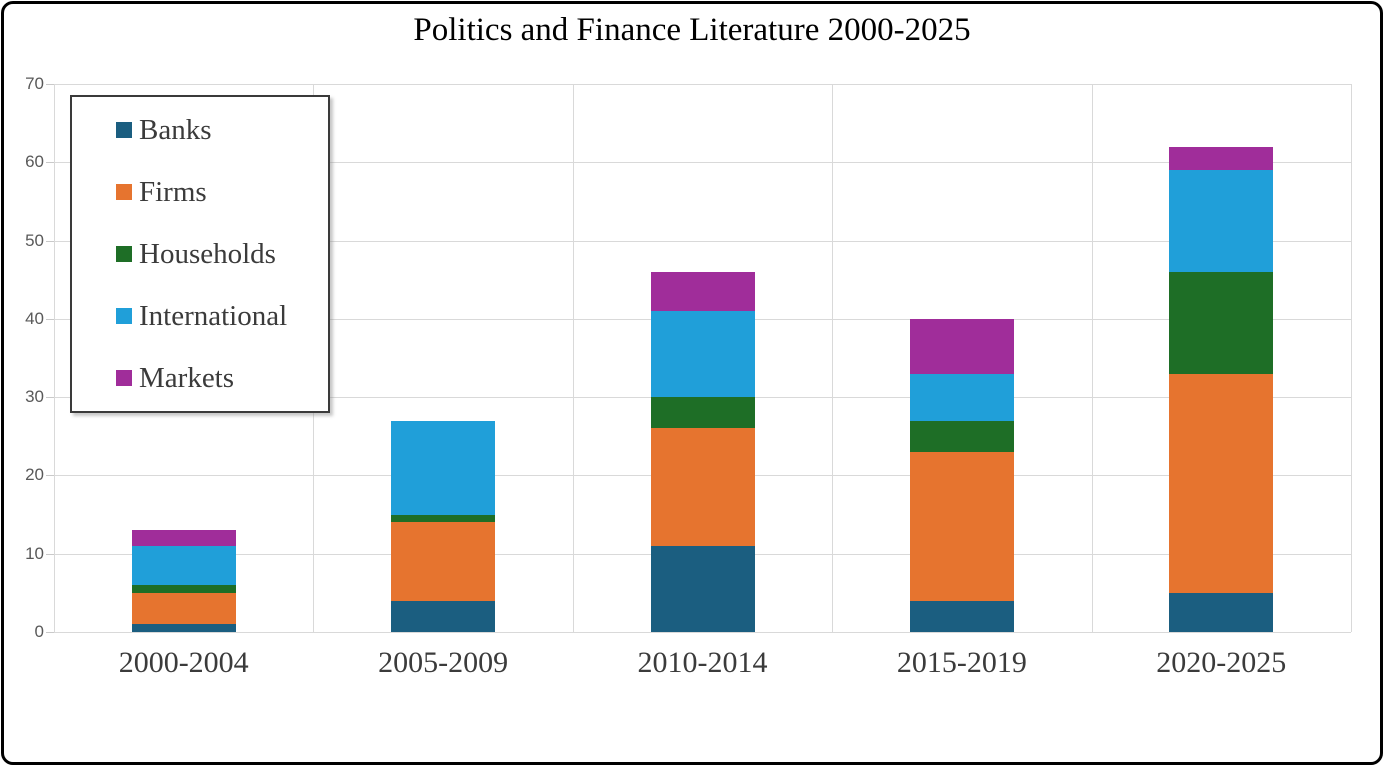 This screenshot has height=766, width=1384. I want to click on legend-item-households: Households, so click(222, 254).